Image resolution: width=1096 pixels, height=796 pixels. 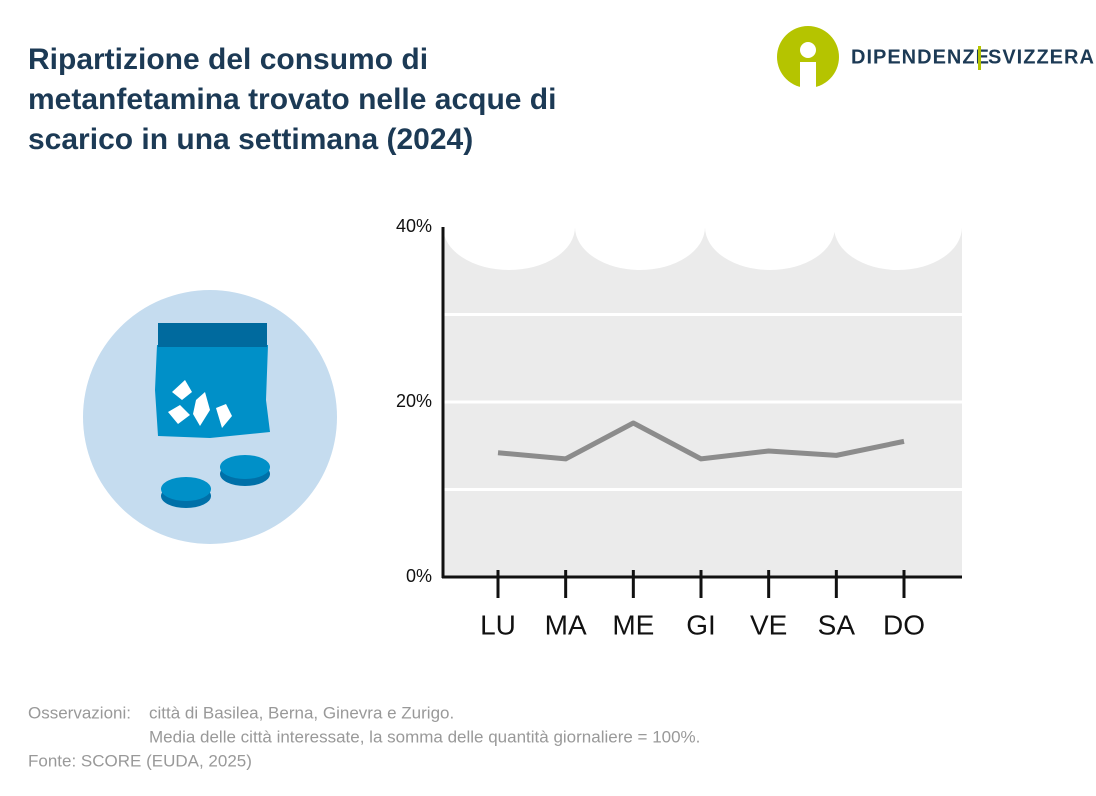 I want to click on logo-text: DIPENDENZE, so click(x=920, y=57).